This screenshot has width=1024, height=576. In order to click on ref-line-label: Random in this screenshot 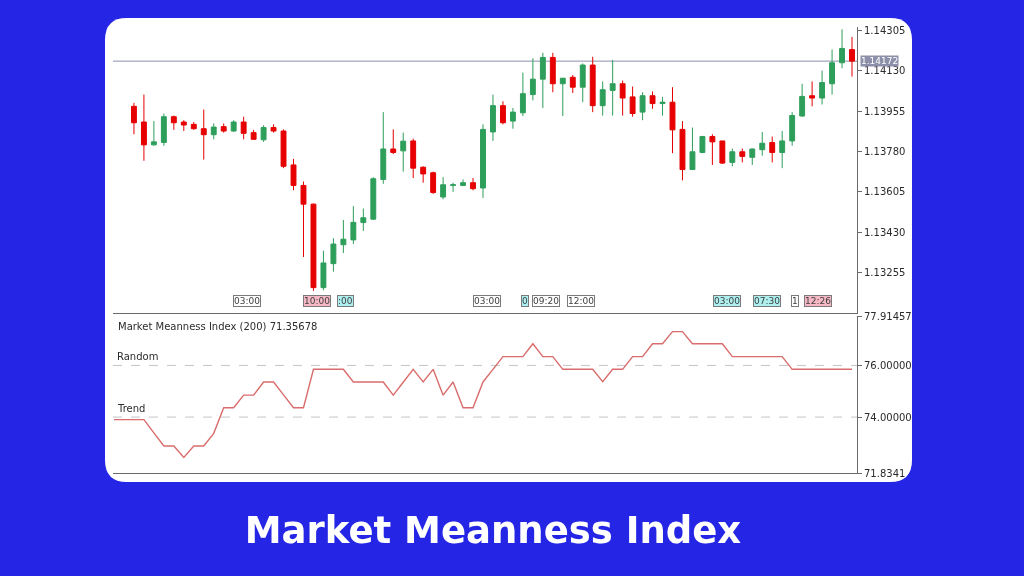, I will do `click(138, 356)`.